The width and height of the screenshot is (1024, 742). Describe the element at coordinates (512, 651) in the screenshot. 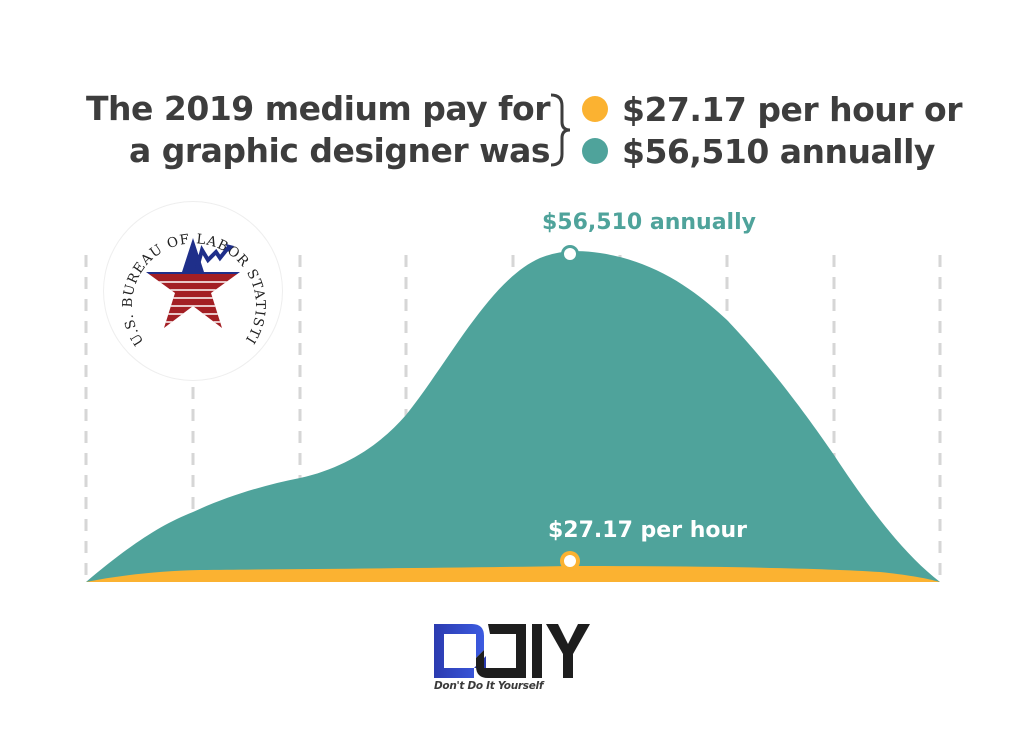

I see `ddiy-logo-icon` at that location.